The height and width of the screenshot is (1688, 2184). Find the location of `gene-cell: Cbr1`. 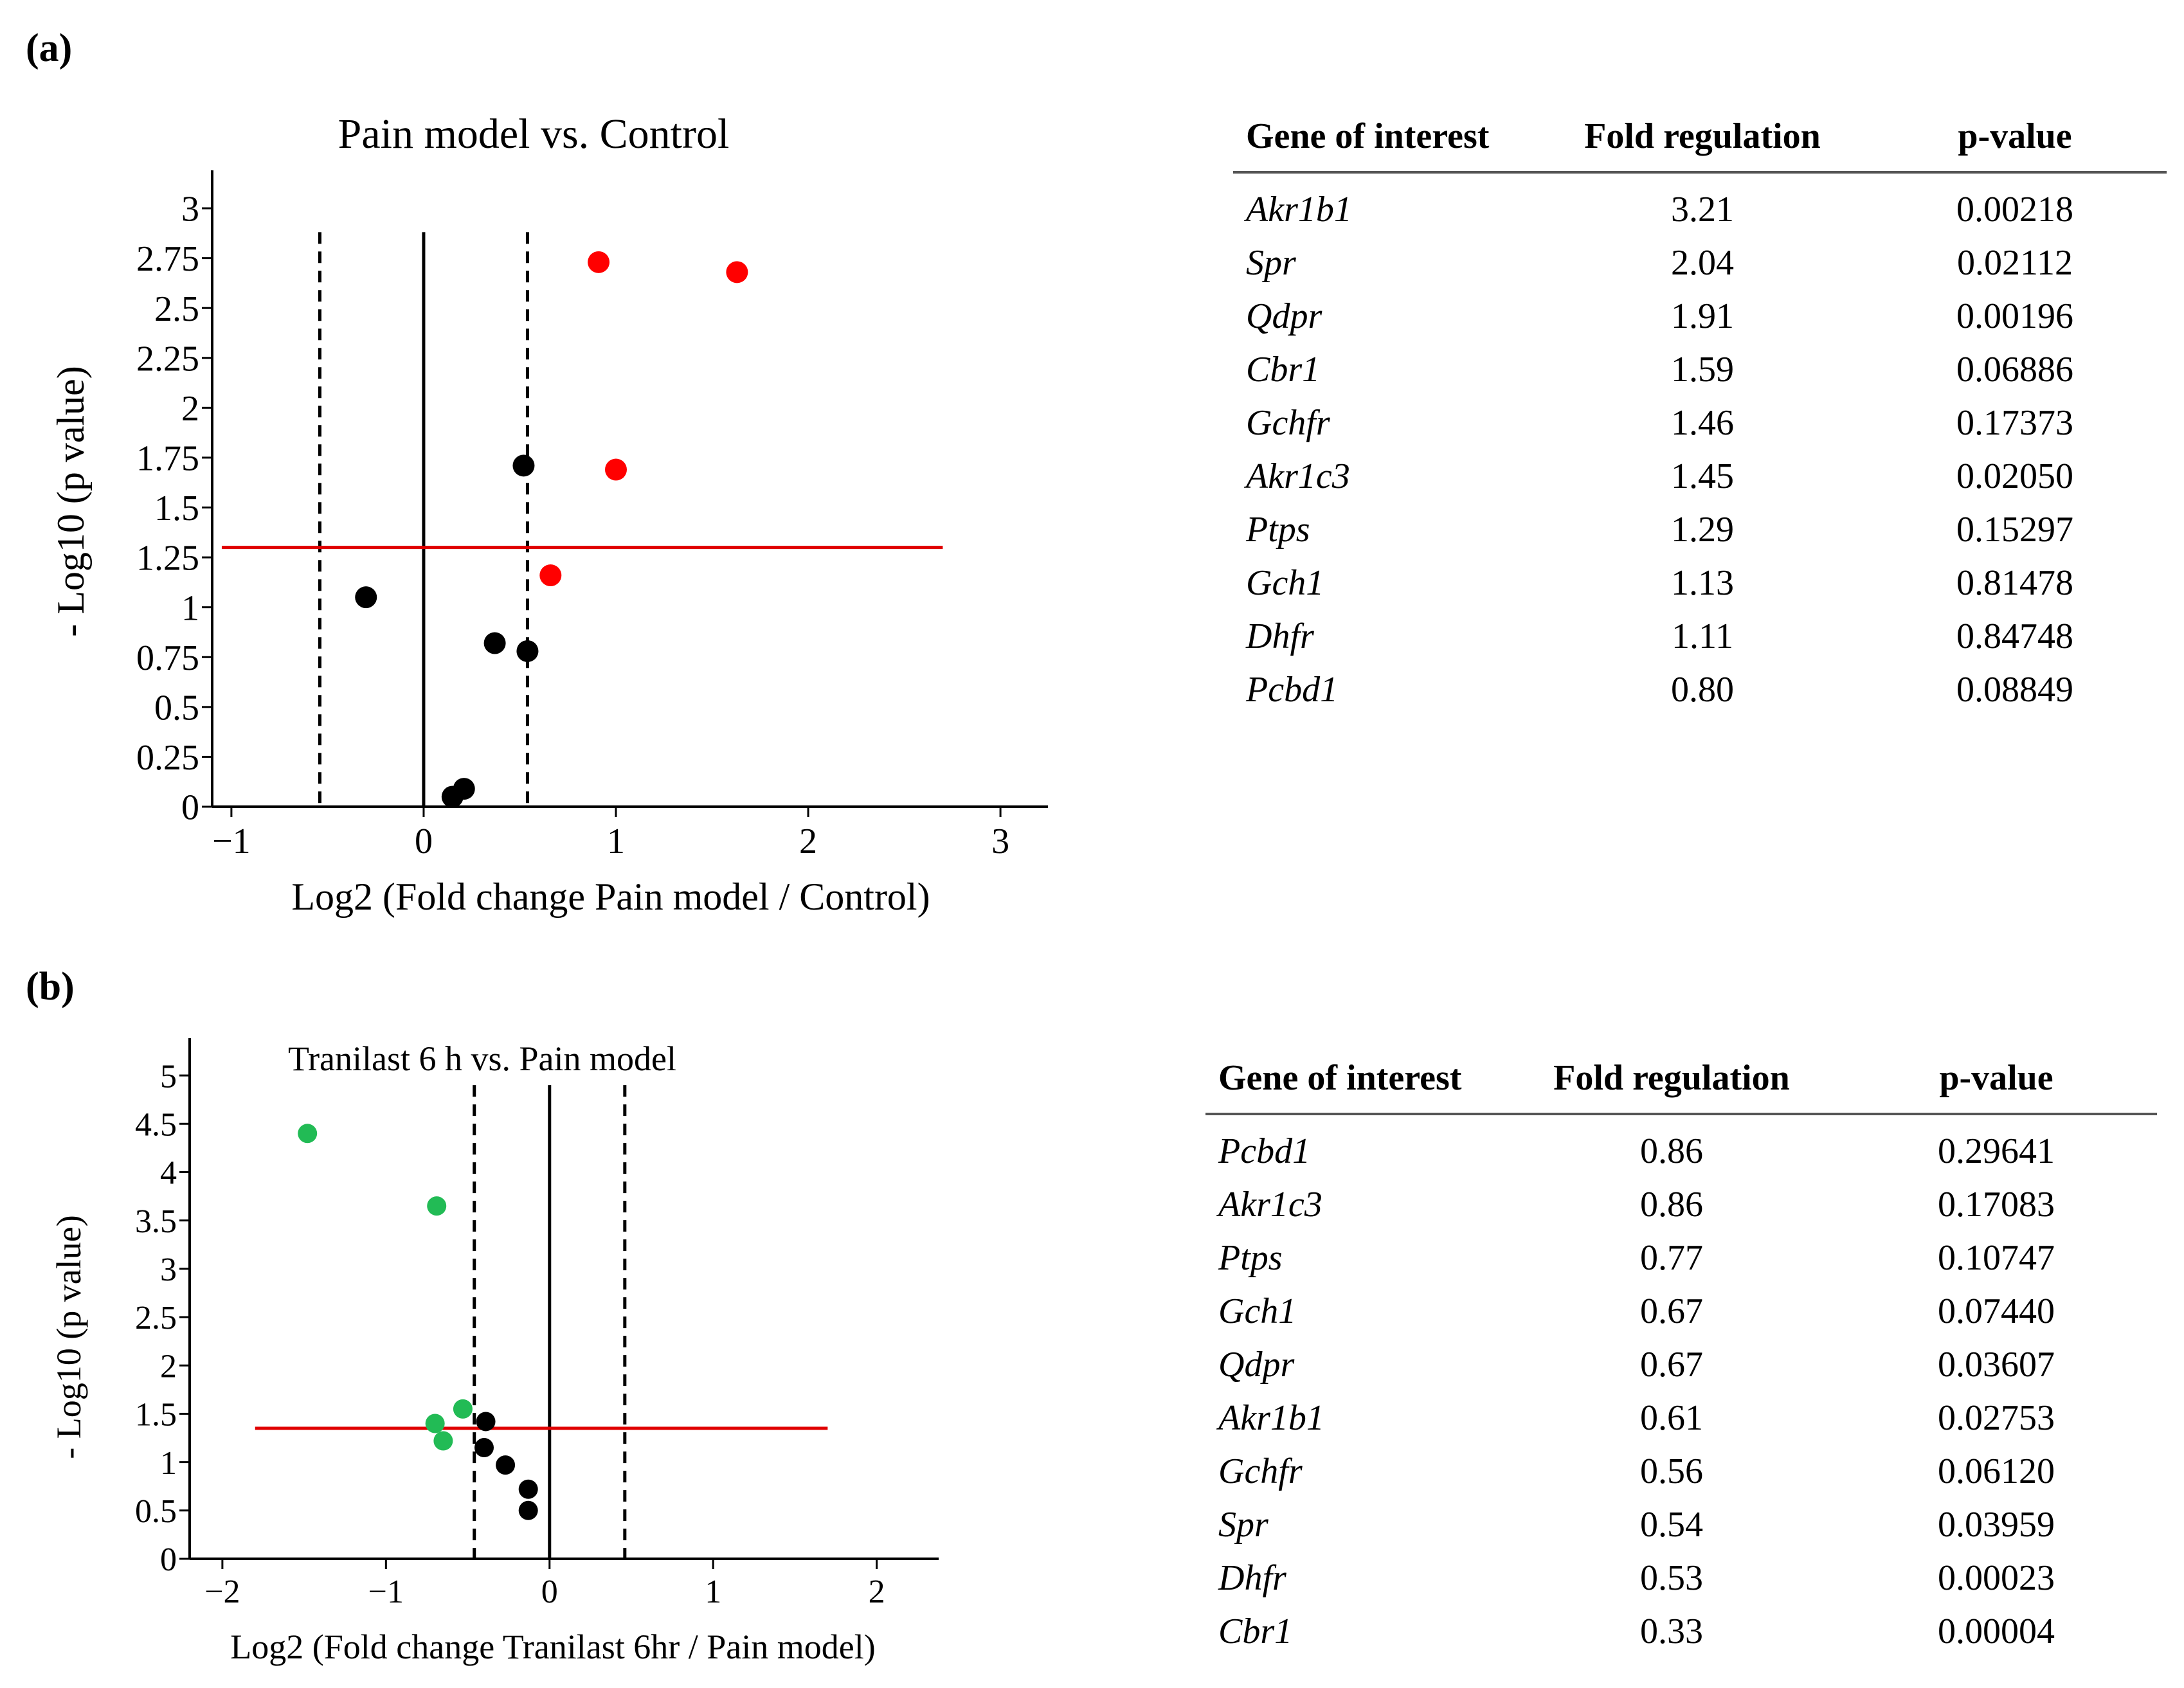

gene-cell: Cbr1 is located at coordinates (1283, 370).